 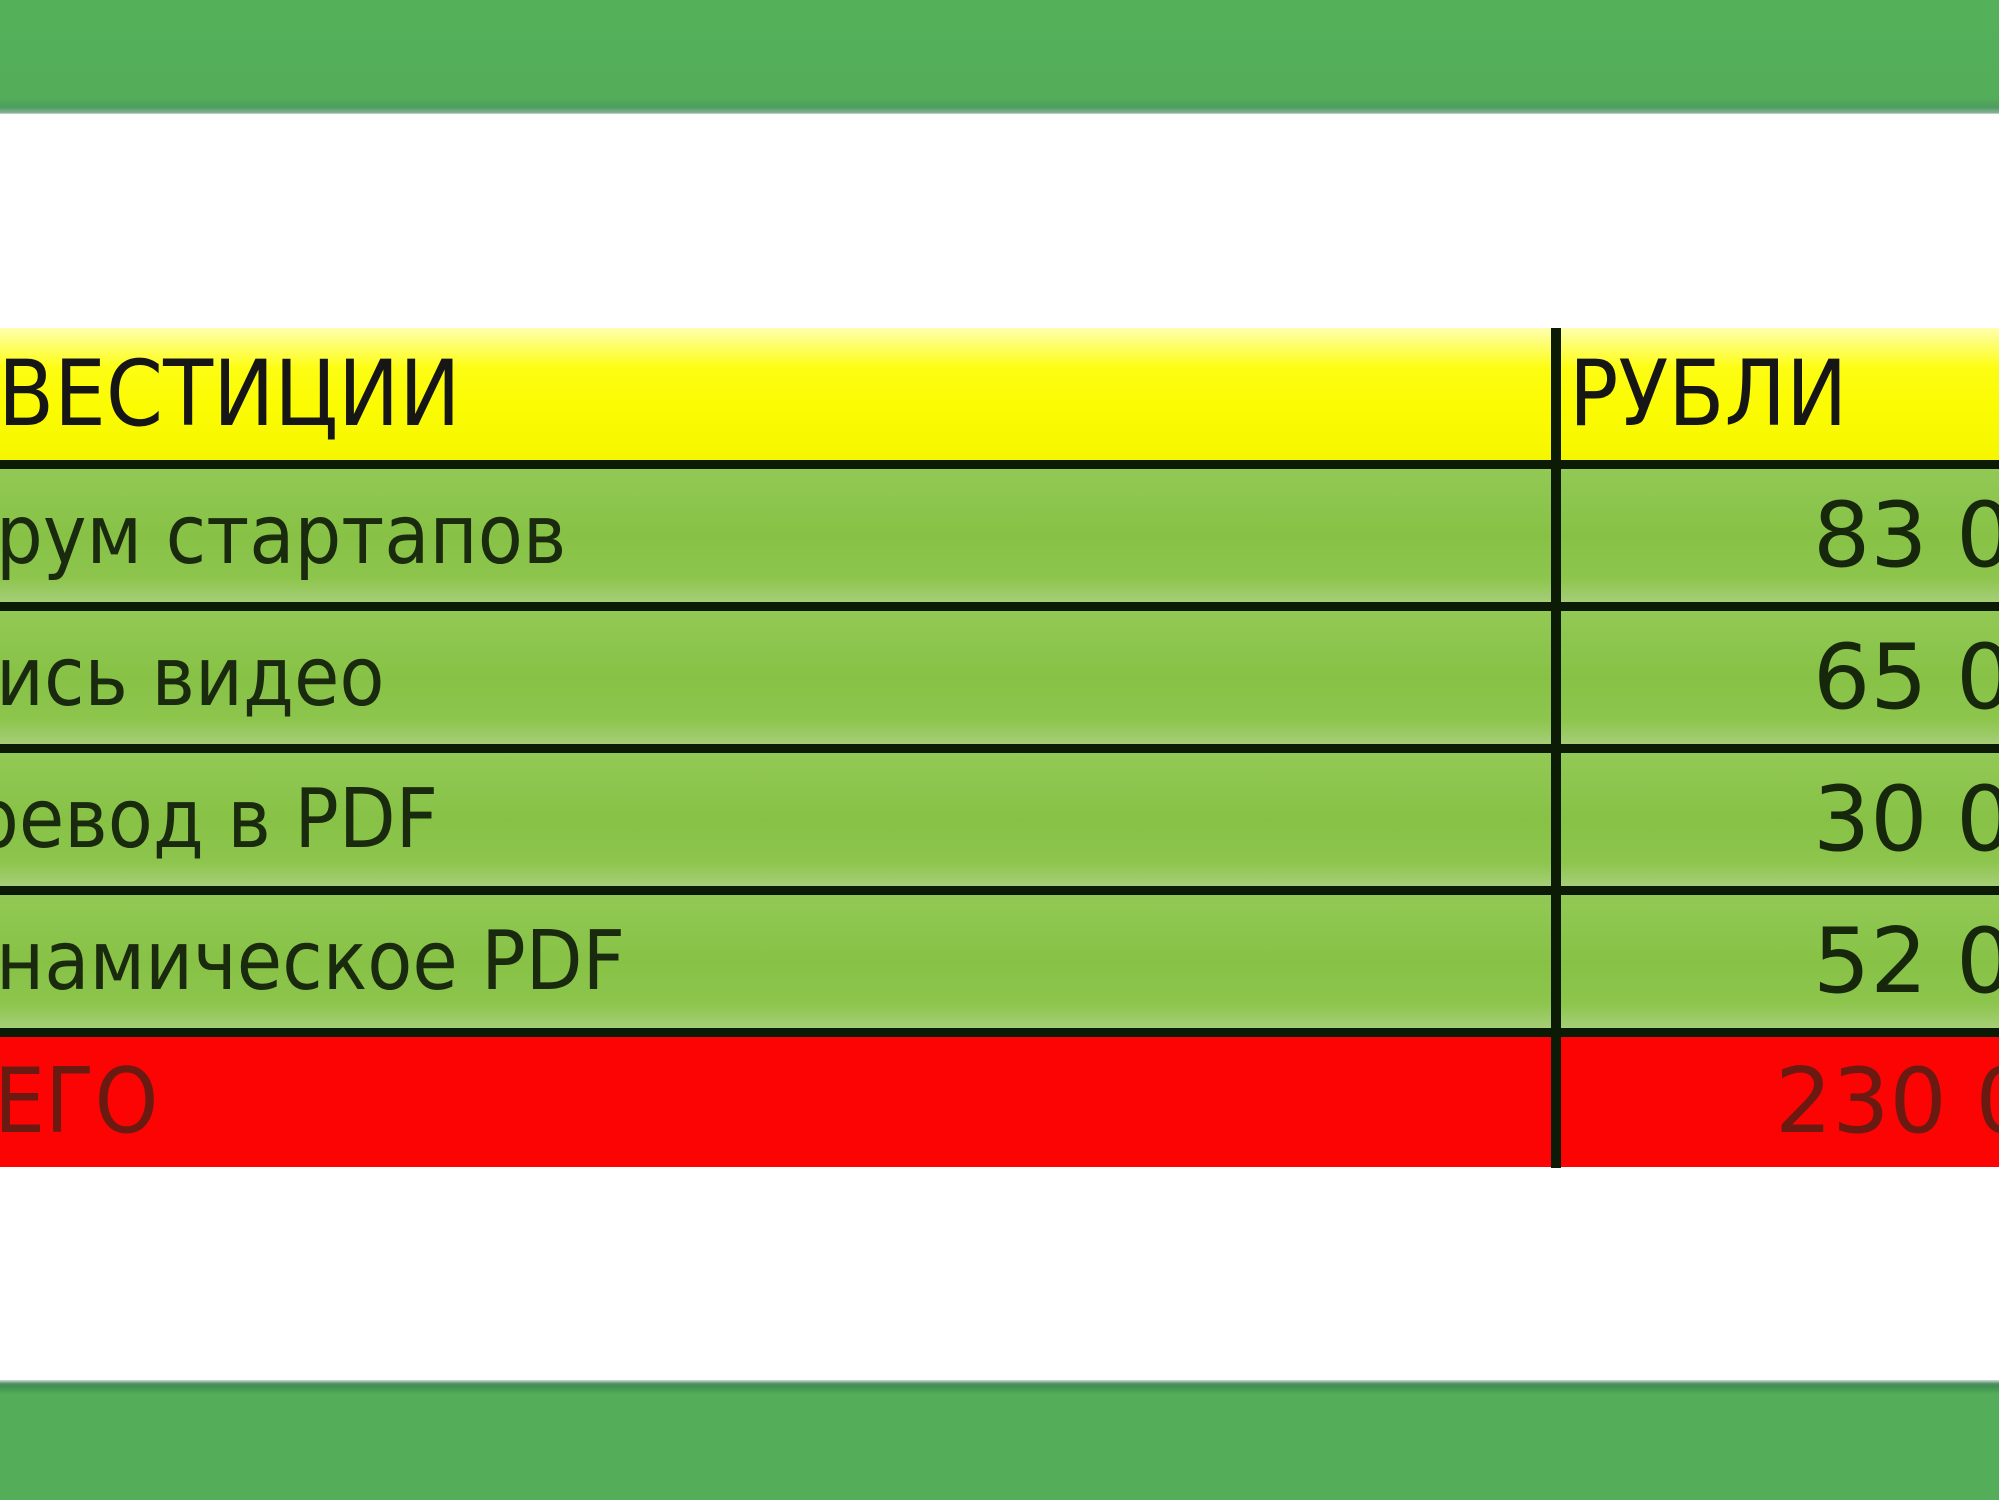 I want to click on row-value: 30 0, so click(x=1906, y=819).